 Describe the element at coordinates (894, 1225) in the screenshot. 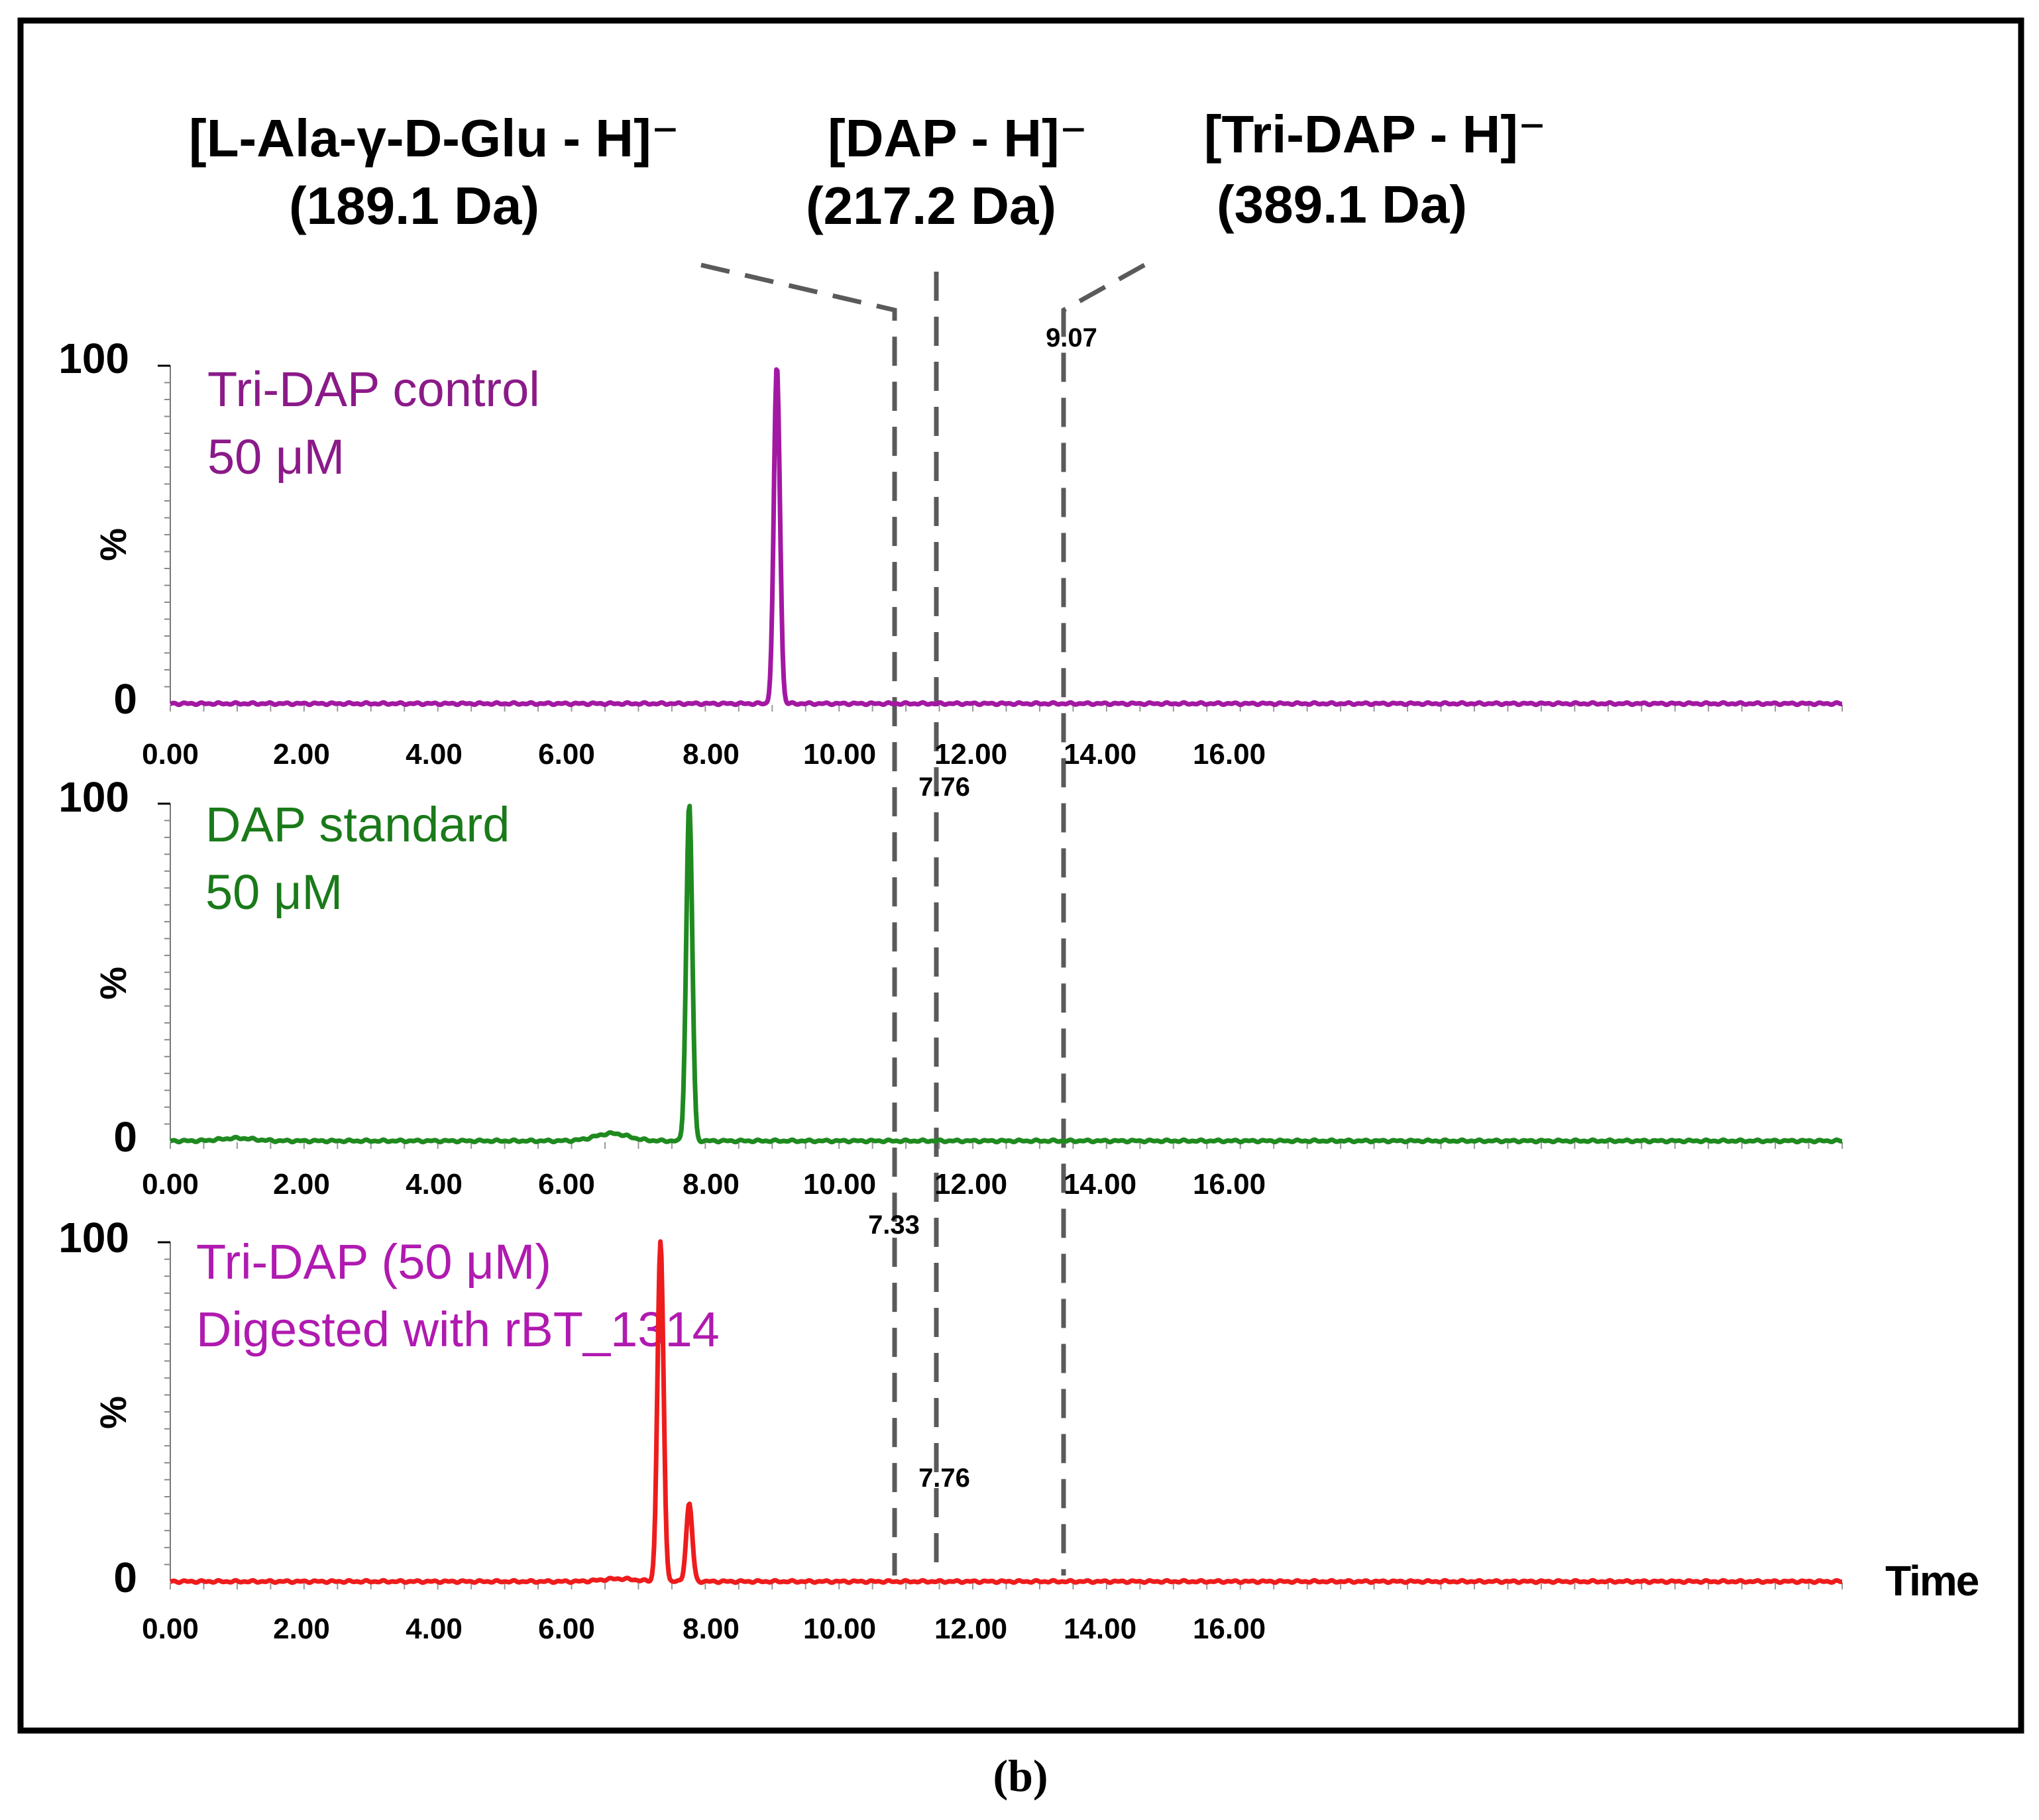

I see `panel-2-peak-label-7.33: 7.33` at that location.